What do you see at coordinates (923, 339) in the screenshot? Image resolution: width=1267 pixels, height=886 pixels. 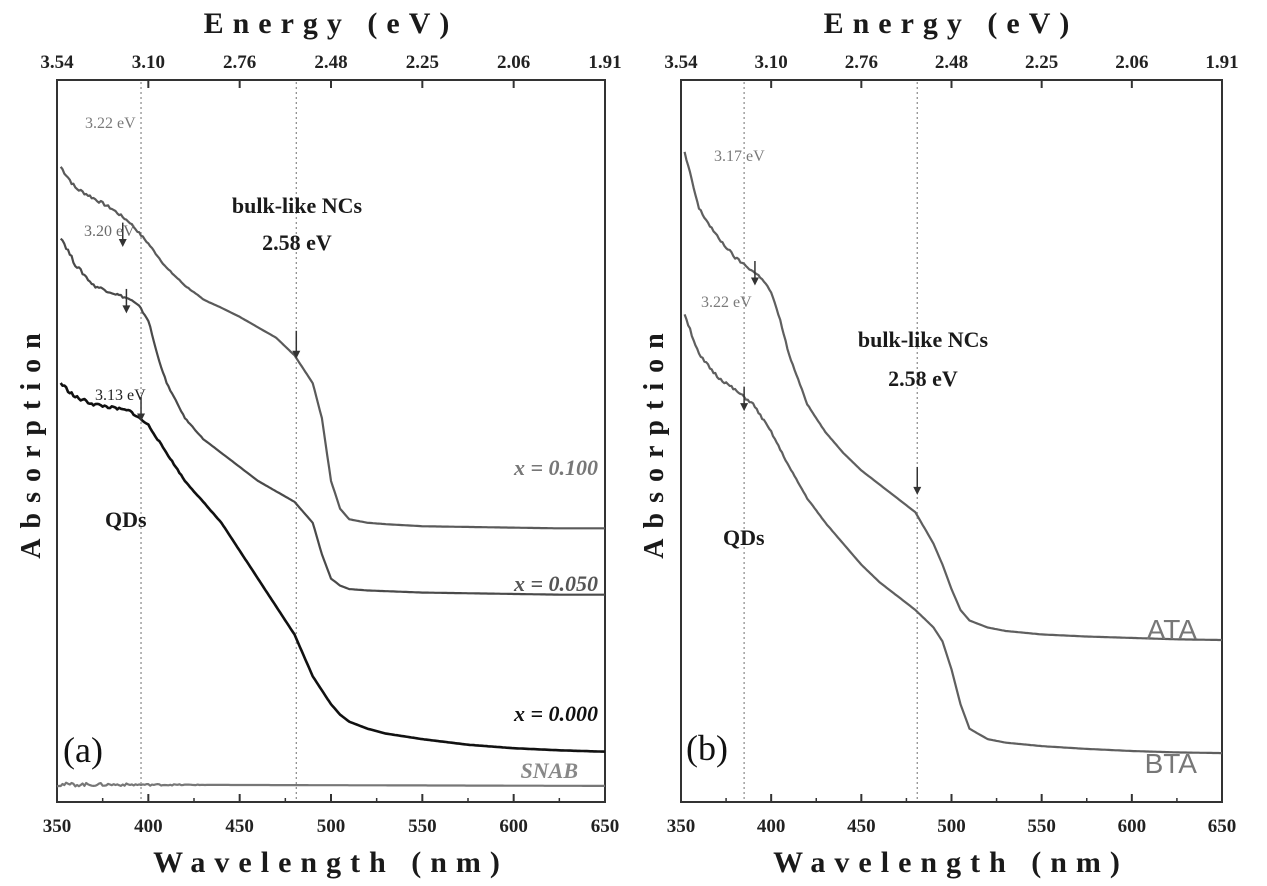 I see `panel-b-ann-bulk: bulk-like NCs` at bounding box center [923, 339].